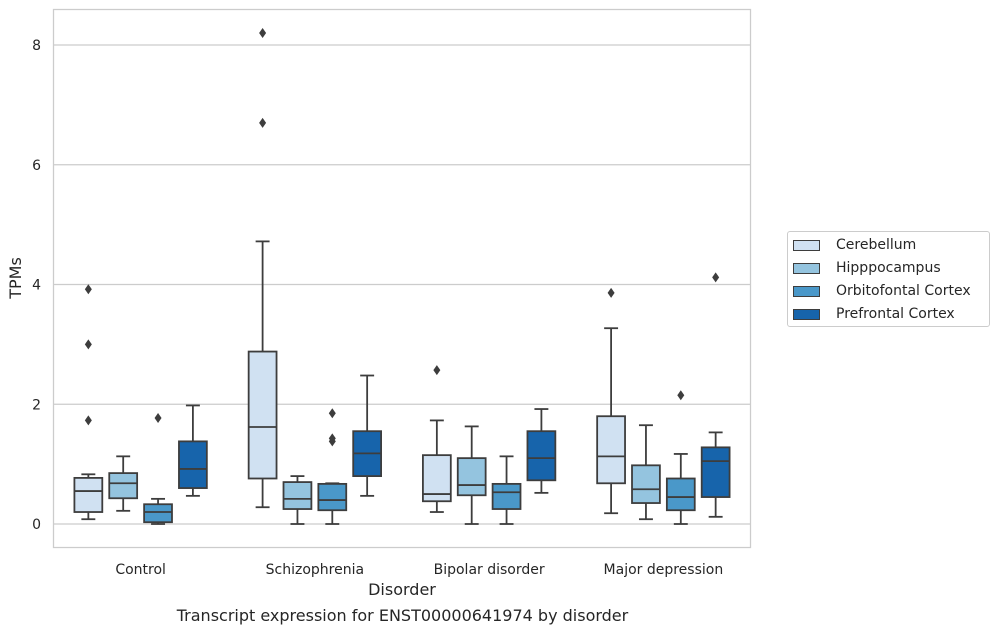  Describe the element at coordinates (903, 291) in the screenshot. I see `legend-label: Orbitofontal Cortex` at that location.